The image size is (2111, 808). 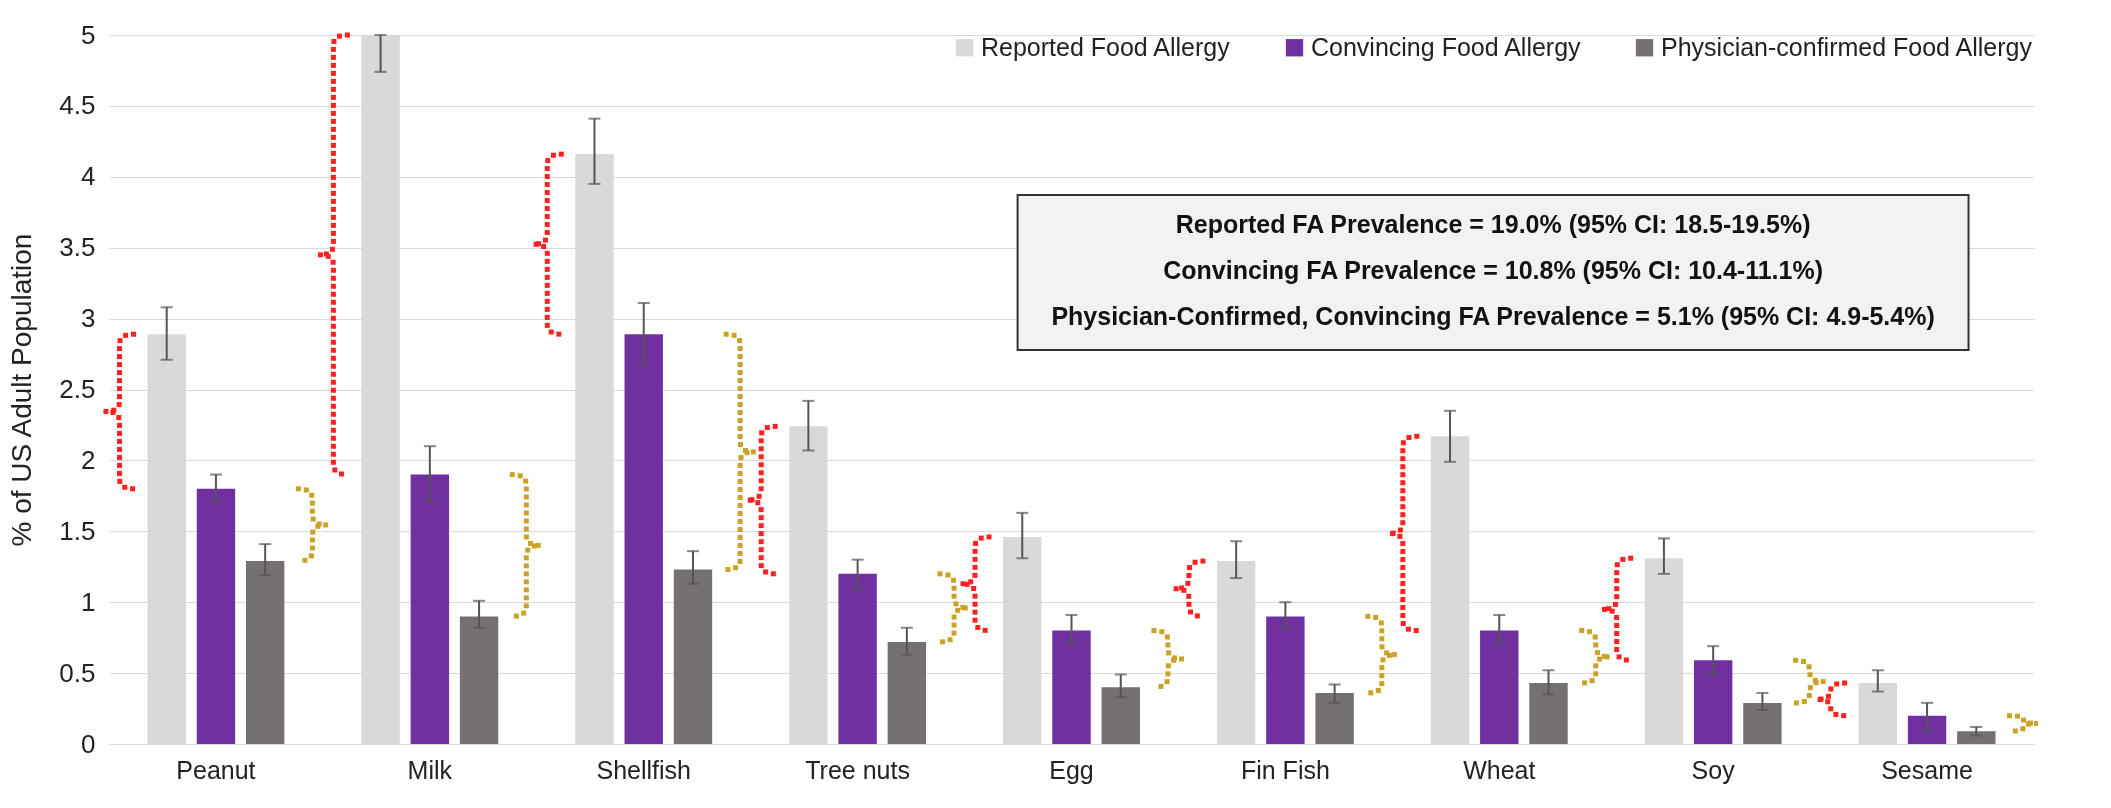 What do you see at coordinates (22, 390) in the screenshot?
I see `y-axis-title: % of US Adult Population` at bounding box center [22, 390].